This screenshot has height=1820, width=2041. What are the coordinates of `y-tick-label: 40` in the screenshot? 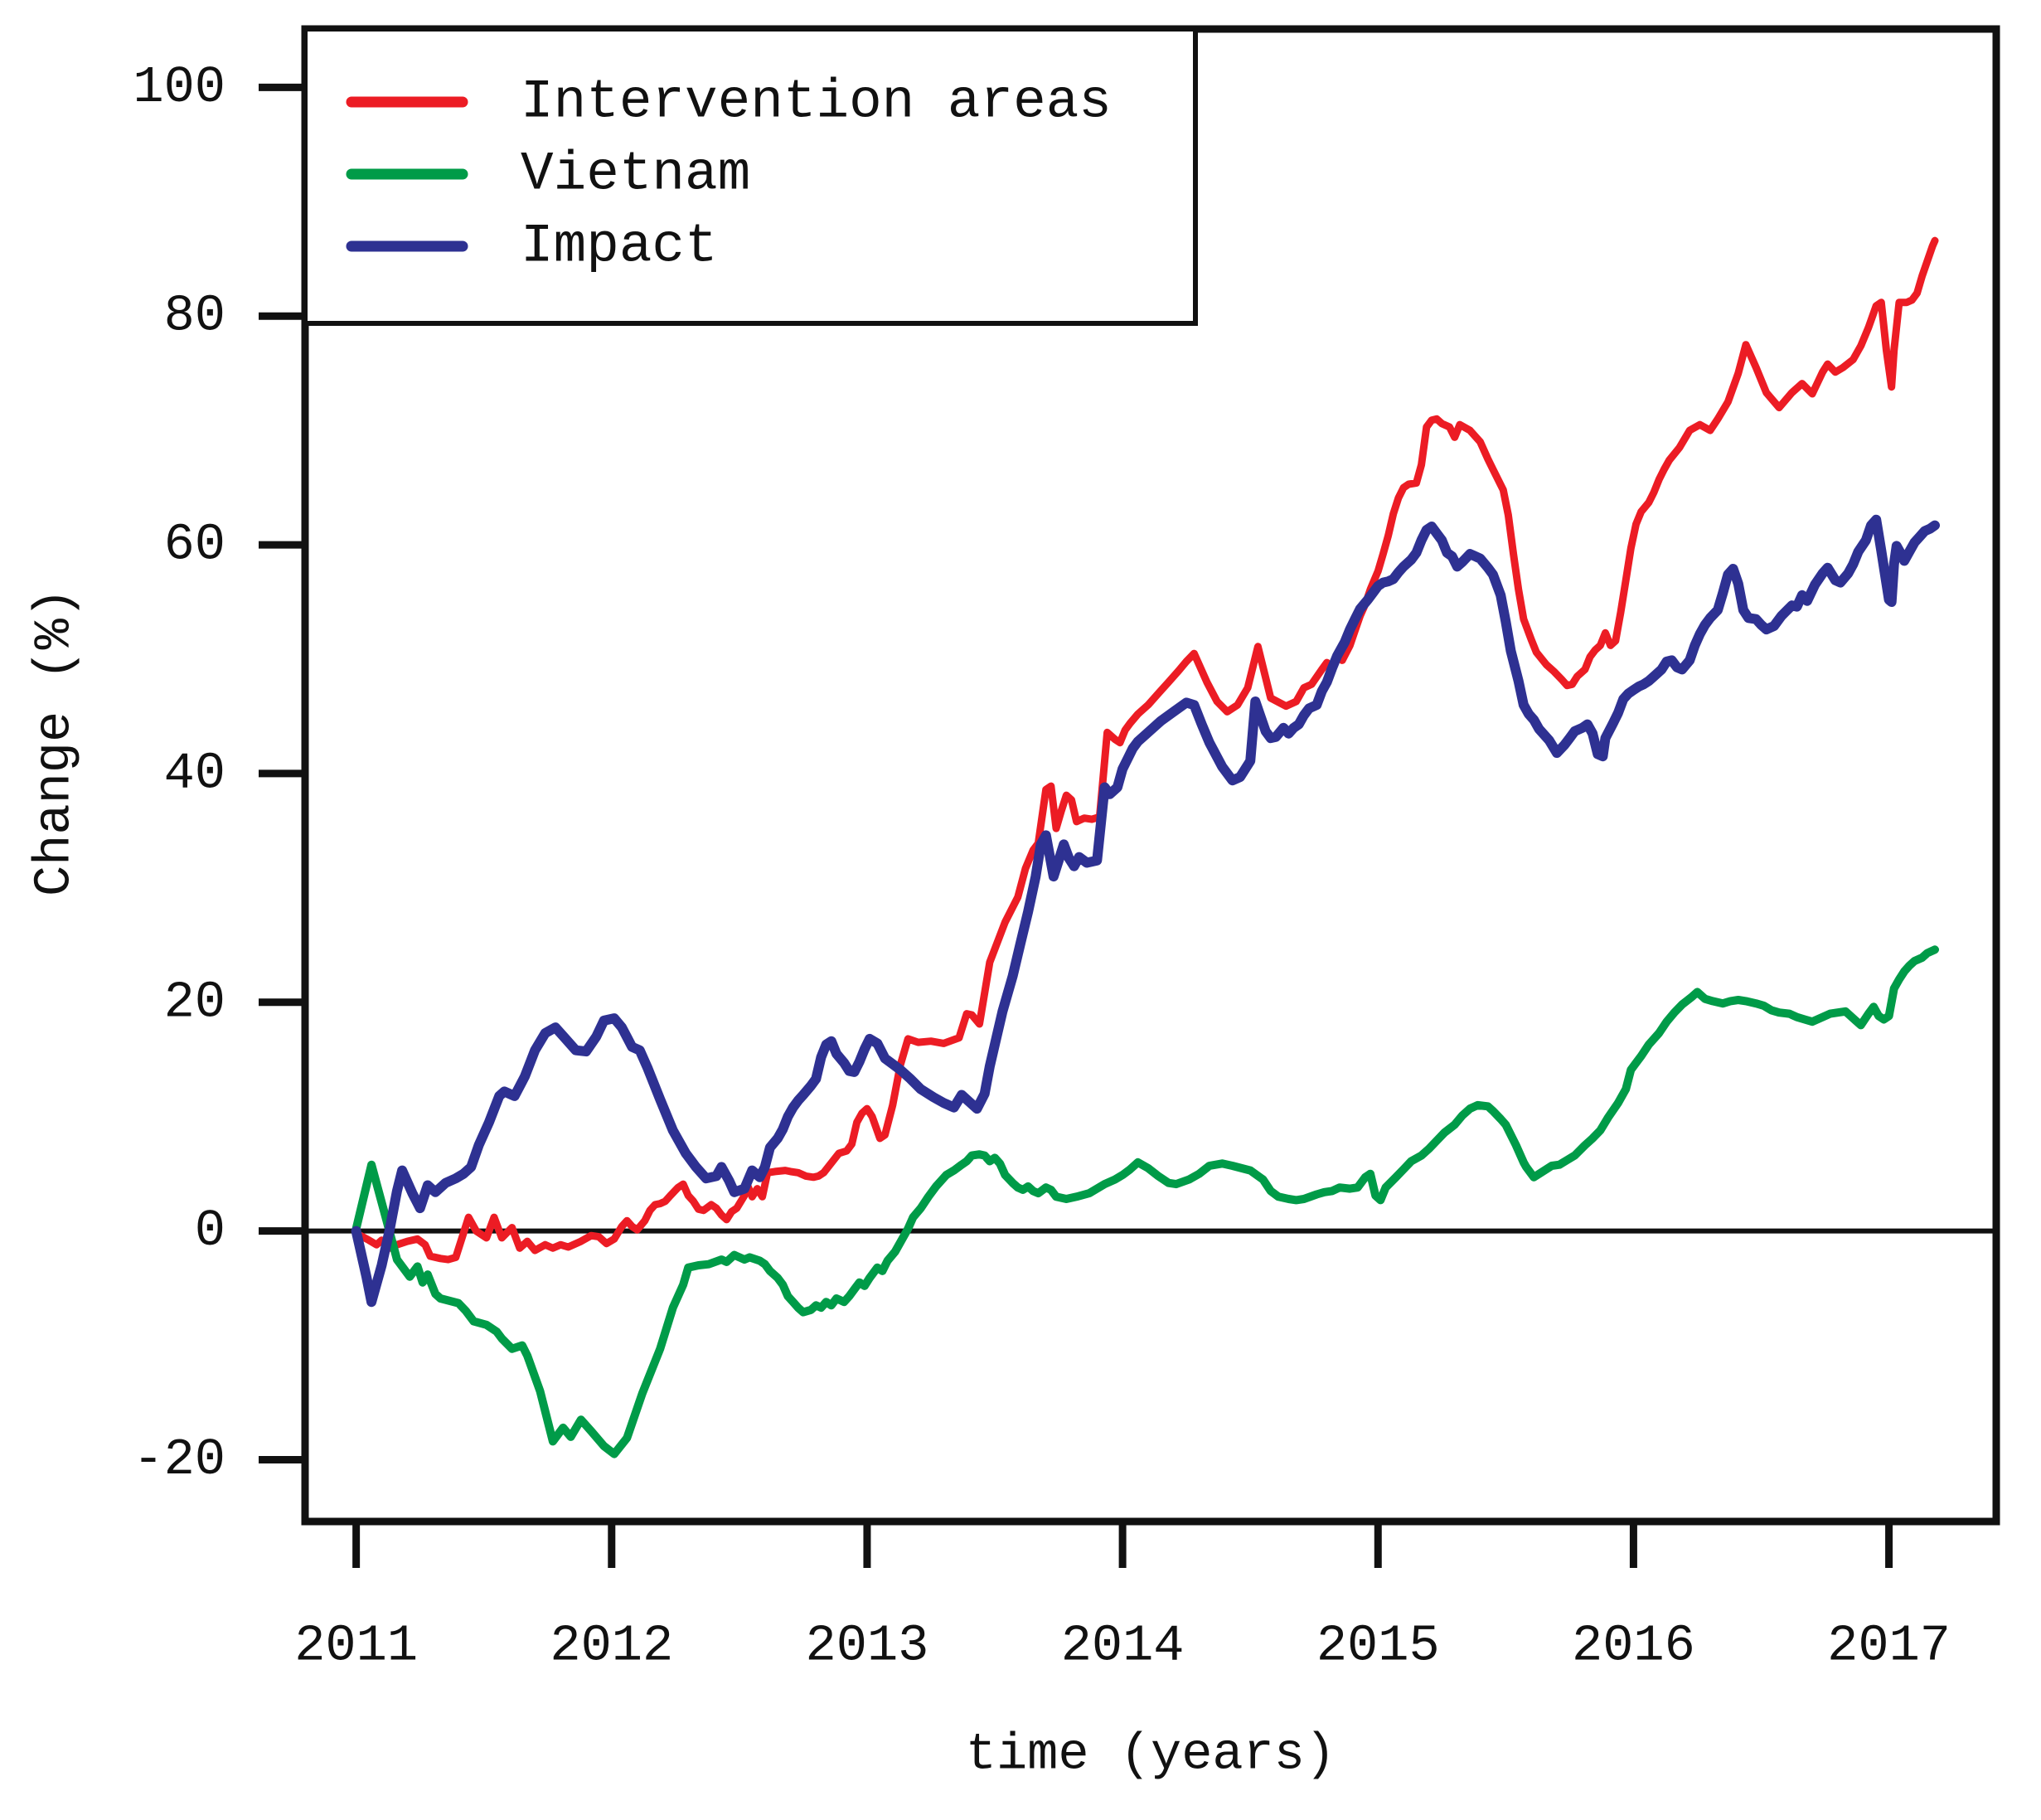 It's located at (194, 773).